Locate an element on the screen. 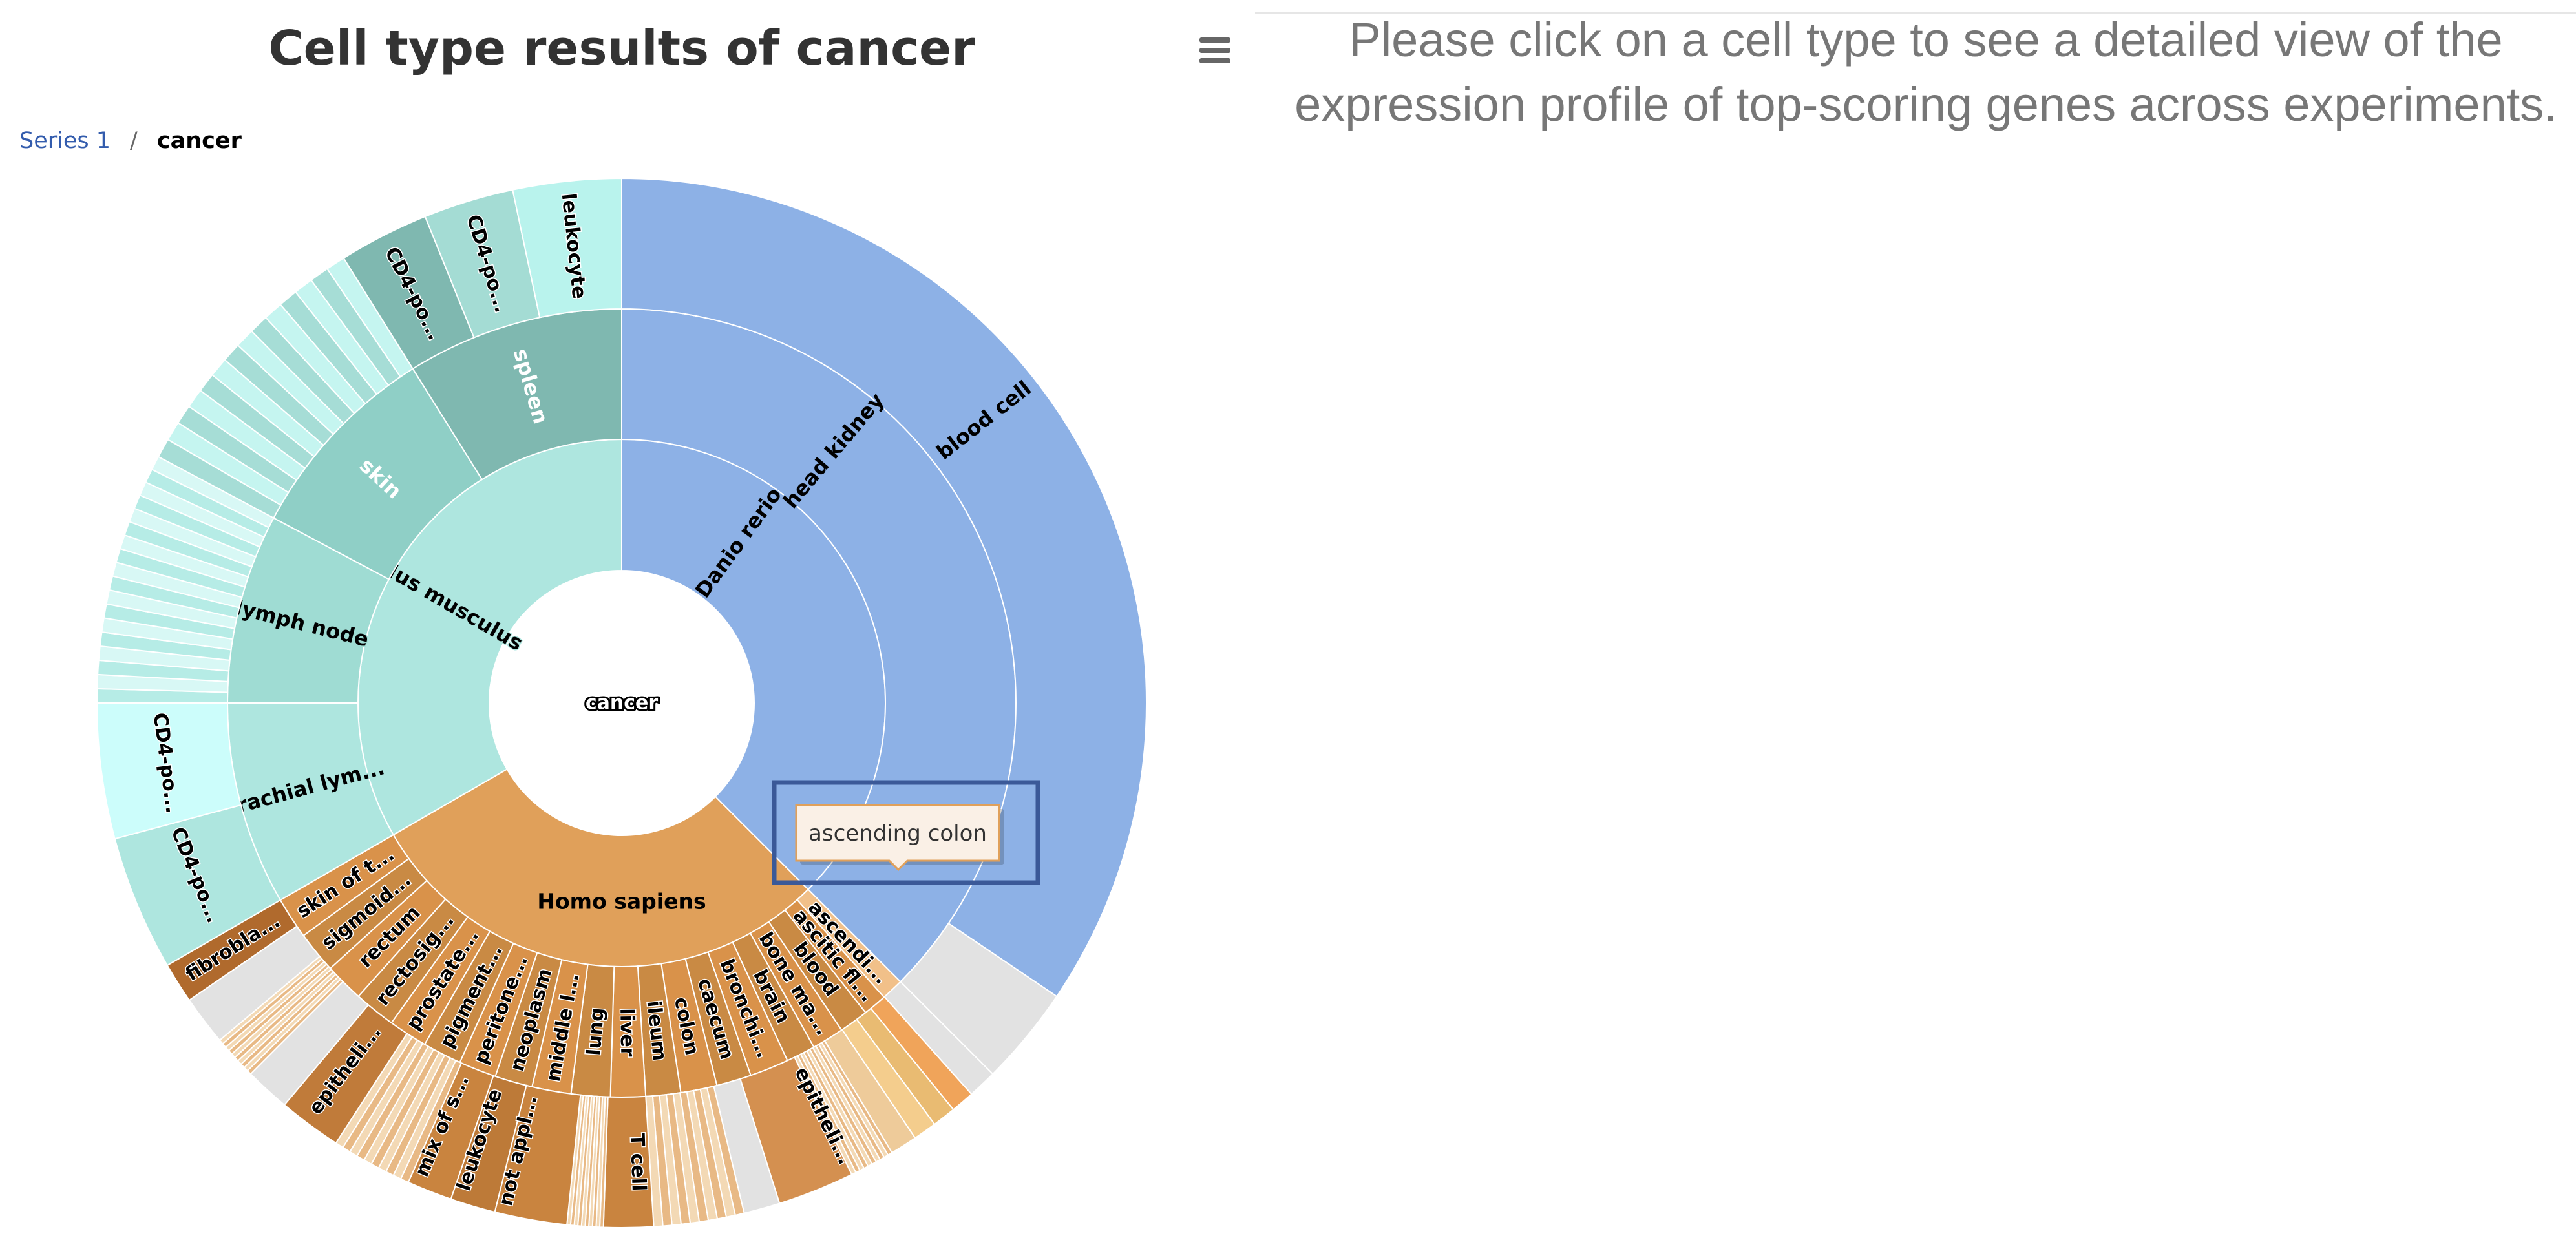  label-outer-t-cell: T cell is located at coordinates (638, 1162).